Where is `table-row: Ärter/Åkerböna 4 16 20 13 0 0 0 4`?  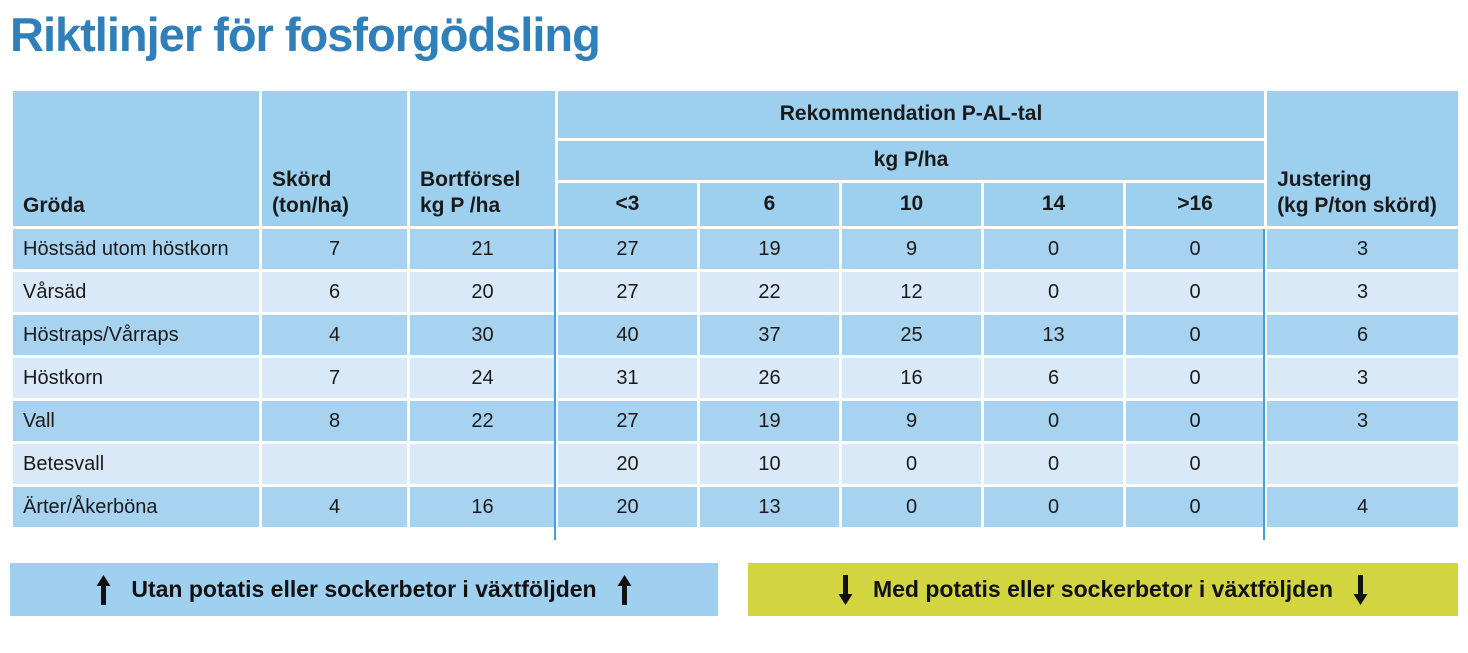 table-row: Ärter/Åkerböna 4 16 20 13 0 0 0 4 is located at coordinates (736, 507).